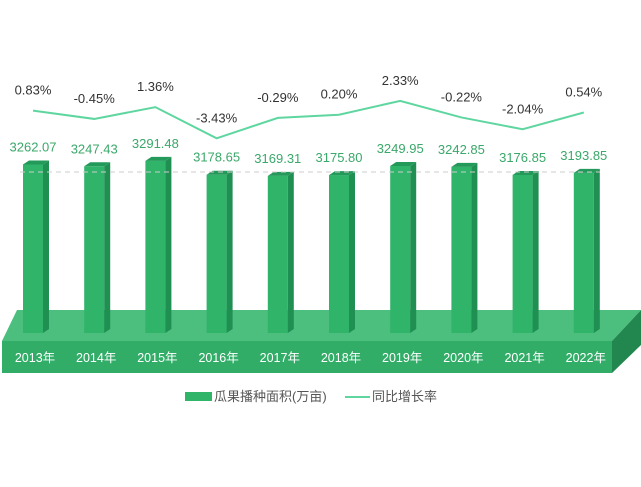 The width and height of the screenshot is (641, 487). Describe the element at coordinates (339, 94) in the screenshot. I see `growth-rate-label: 0.20%` at that location.